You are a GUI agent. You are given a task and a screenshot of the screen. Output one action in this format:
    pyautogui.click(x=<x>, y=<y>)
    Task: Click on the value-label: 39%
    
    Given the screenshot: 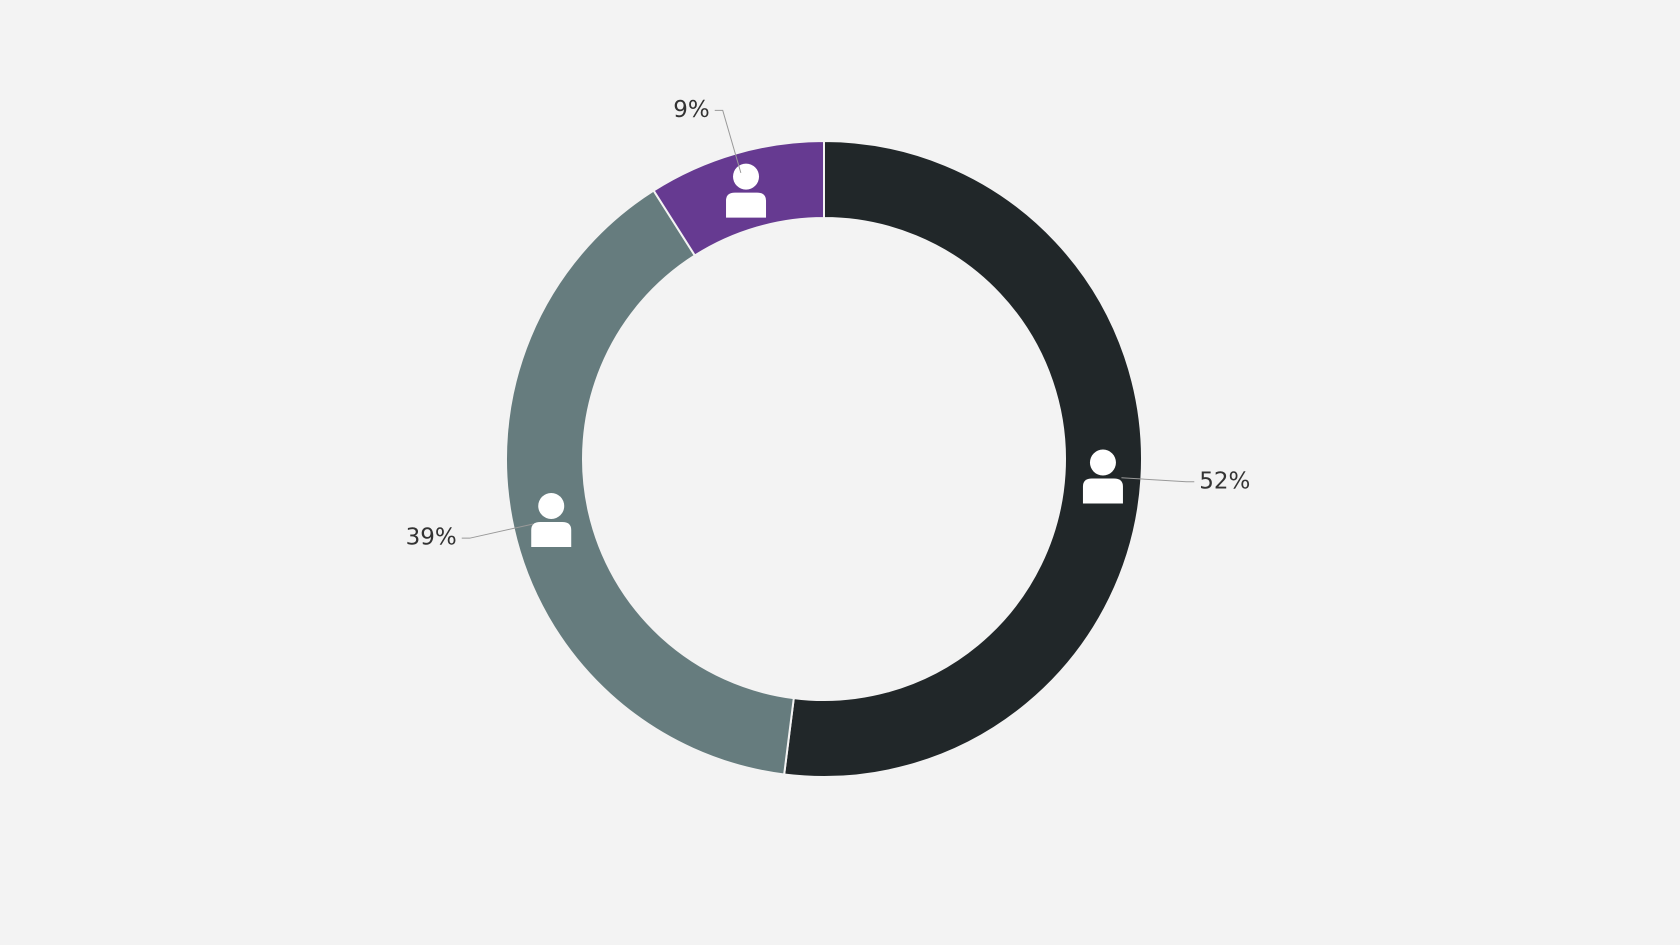 What is the action you would take?
    pyautogui.click(x=431, y=538)
    